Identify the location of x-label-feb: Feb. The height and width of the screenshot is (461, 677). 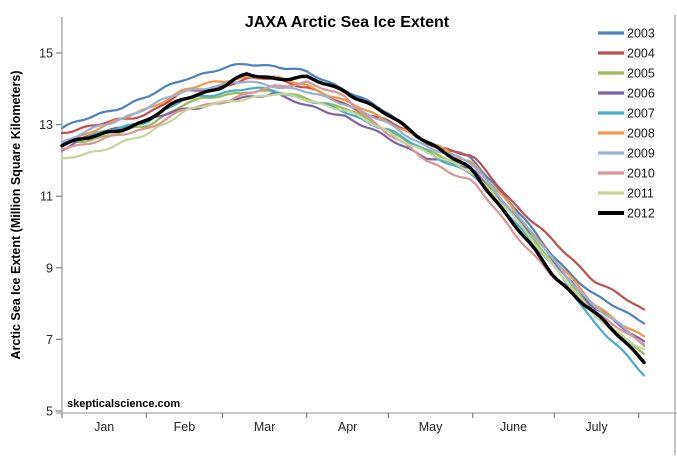
(185, 427).